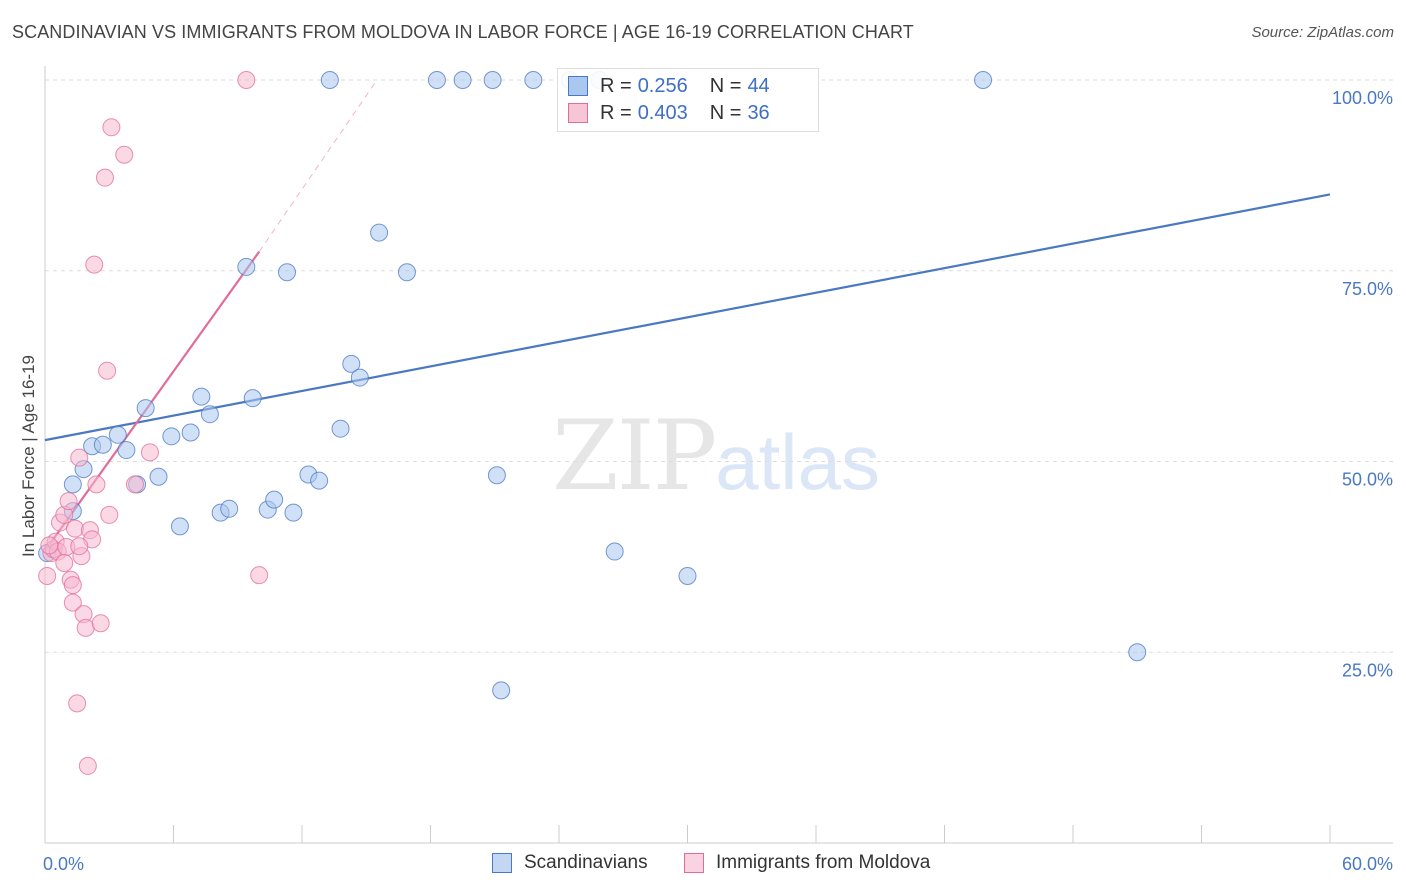 The image size is (1406, 892). What do you see at coordinates (1367, 480) in the screenshot?
I see `y-tick-label: 50.0%` at bounding box center [1367, 480].